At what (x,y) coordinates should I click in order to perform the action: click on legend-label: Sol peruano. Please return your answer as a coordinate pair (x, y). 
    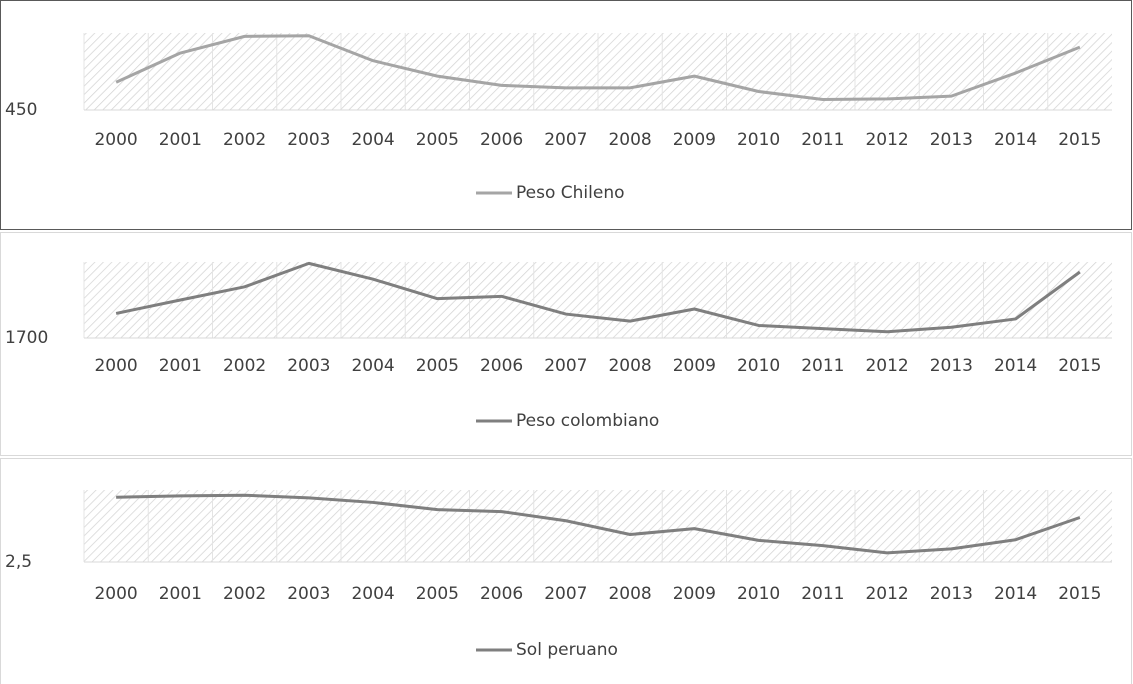
    Looking at the image, I should click on (567, 650).